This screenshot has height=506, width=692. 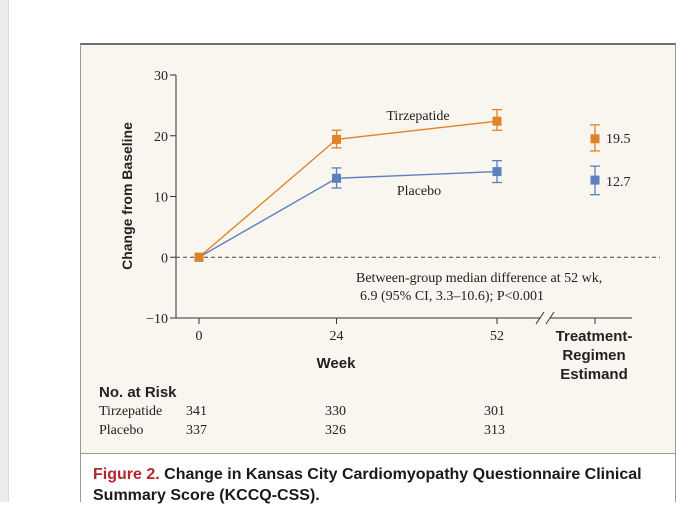 I want to click on series-label-placebo: Placebo, so click(x=419, y=191).